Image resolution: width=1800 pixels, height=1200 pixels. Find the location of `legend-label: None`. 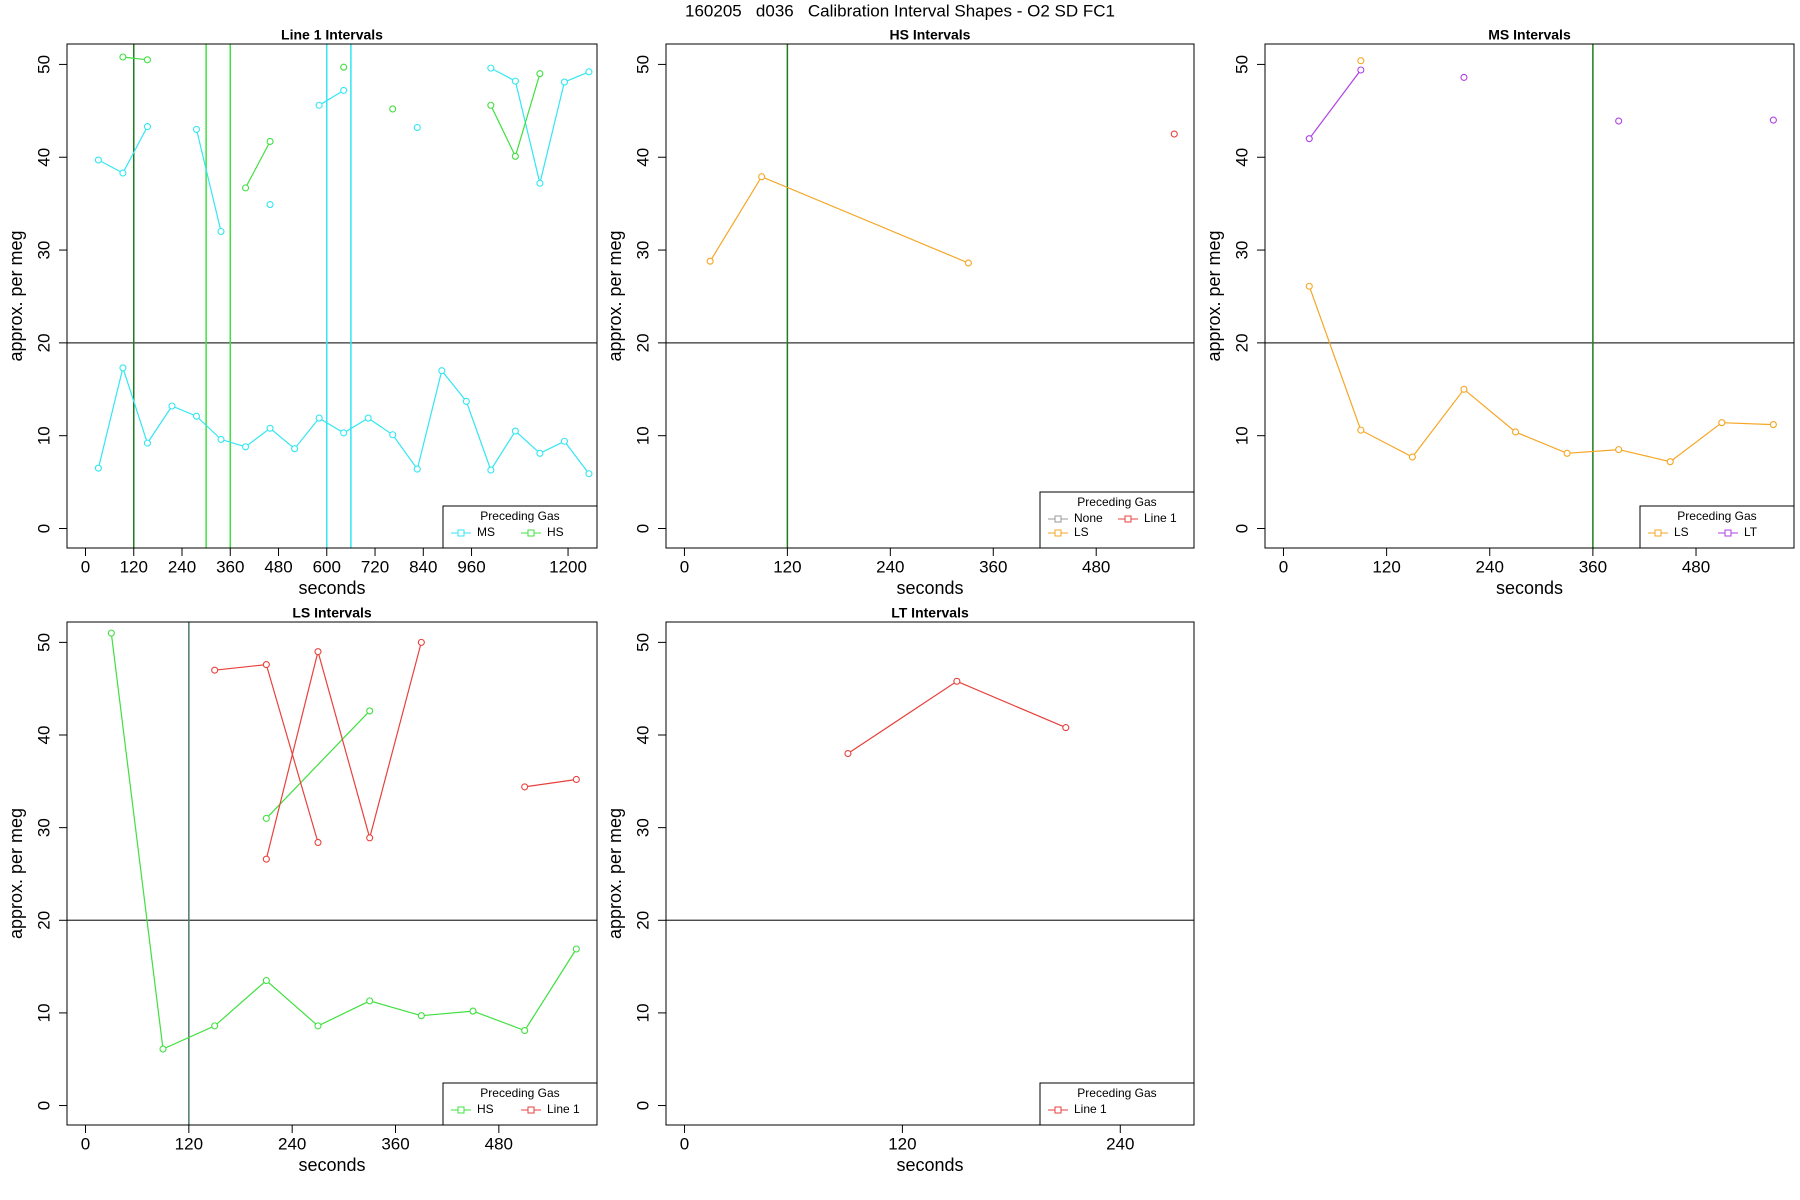

legend-label: None is located at coordinates (1088, 518).